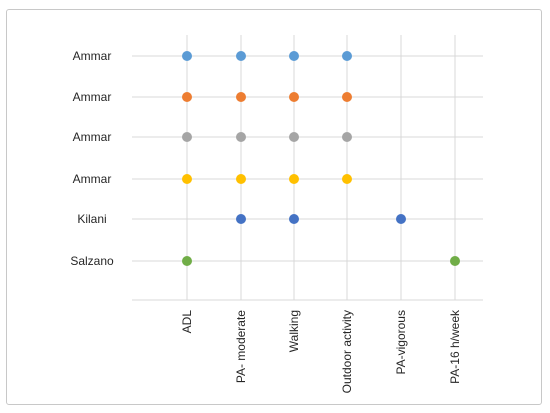 The image size is (550, 413). What do you see at coordinates (455, 346) in the screenshot?
I see `x-tick-label: PA-16 h/week` at bounding box center [455, 346].